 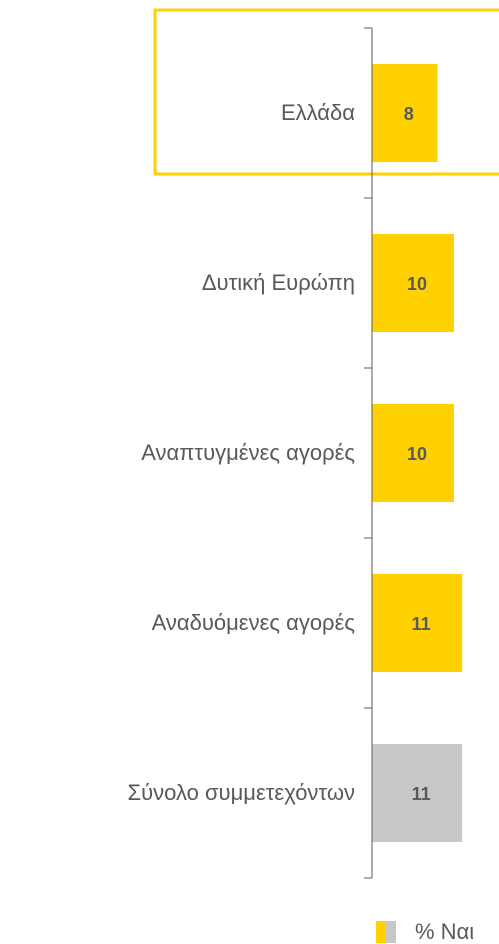 What do you see at coordinates (444, 931) in the screenshot?
I see `legend-label: % Ναι` at bounding box center [444, 931].